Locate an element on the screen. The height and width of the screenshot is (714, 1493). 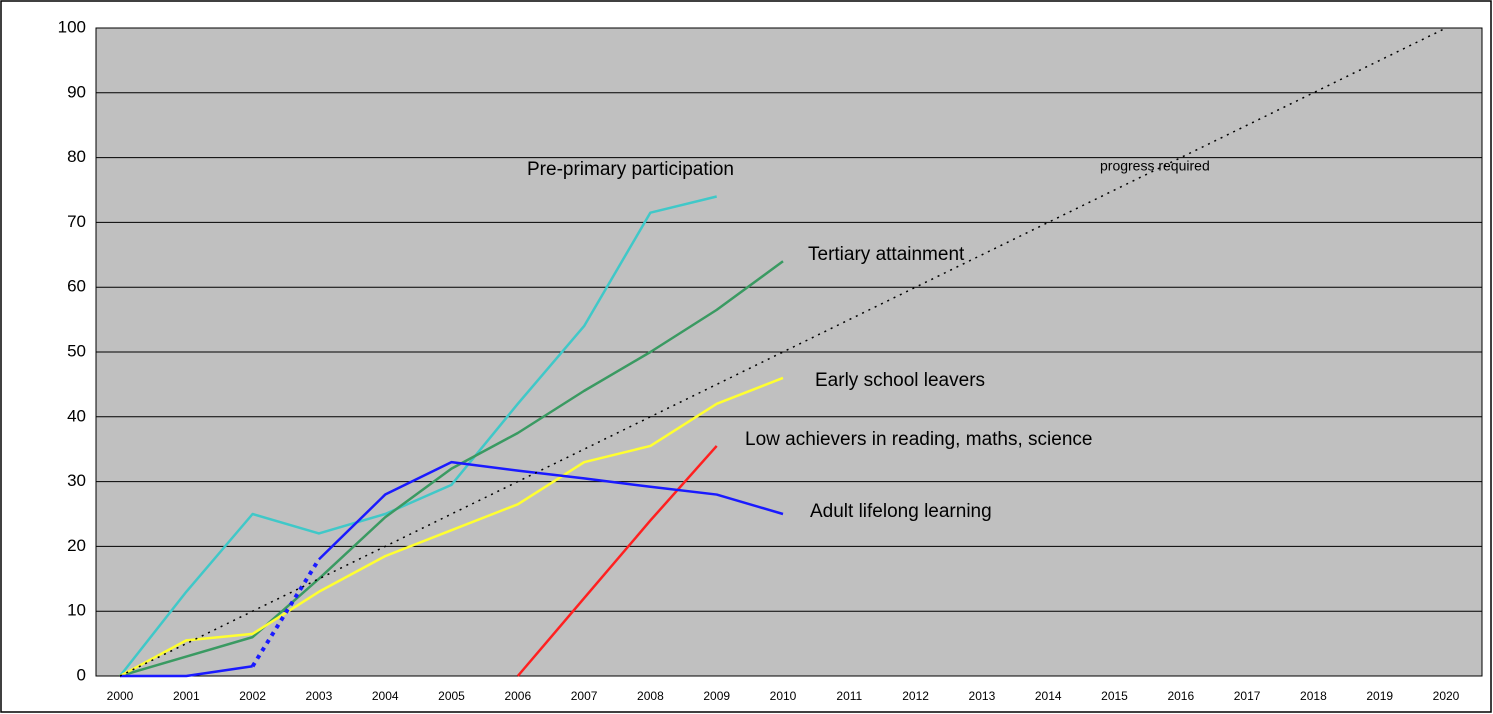
x-tick-label: 2015 is located at coordinates (1114, 696).